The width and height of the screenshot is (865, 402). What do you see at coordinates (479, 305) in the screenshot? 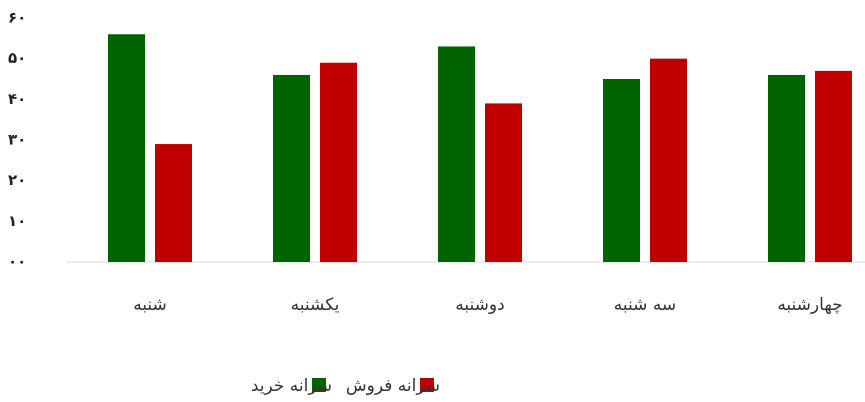
I see `x-tick-label: دوشنبه` at bounding box center [479, 305].